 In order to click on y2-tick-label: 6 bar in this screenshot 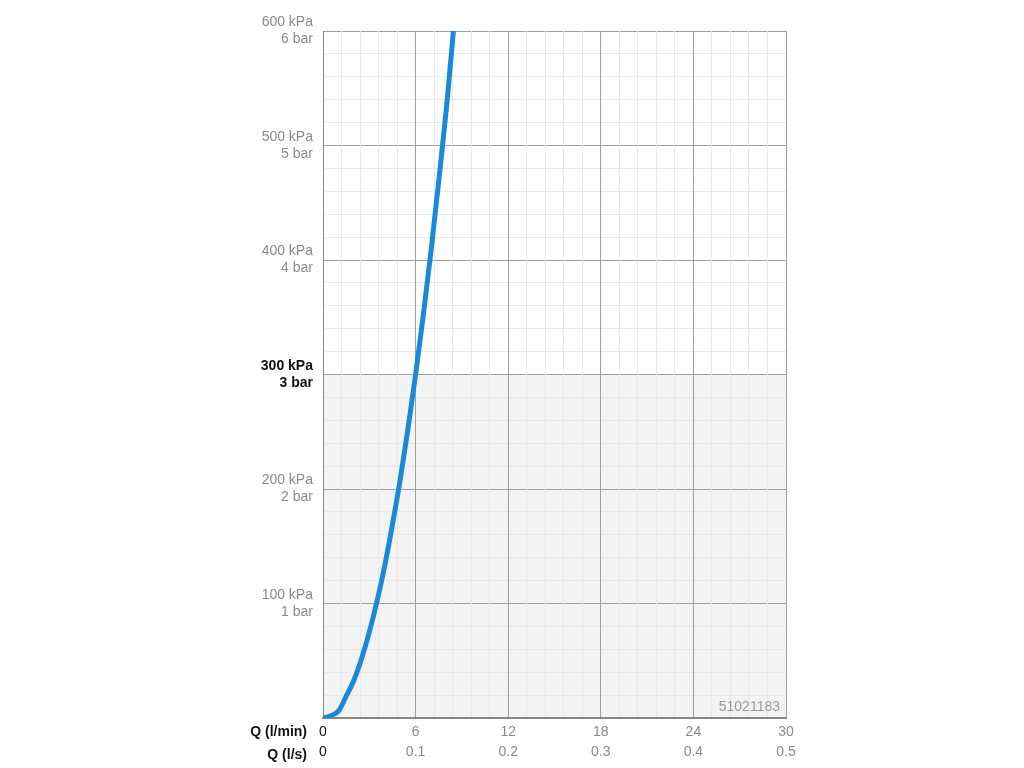, I will do `click(297, 38)`.